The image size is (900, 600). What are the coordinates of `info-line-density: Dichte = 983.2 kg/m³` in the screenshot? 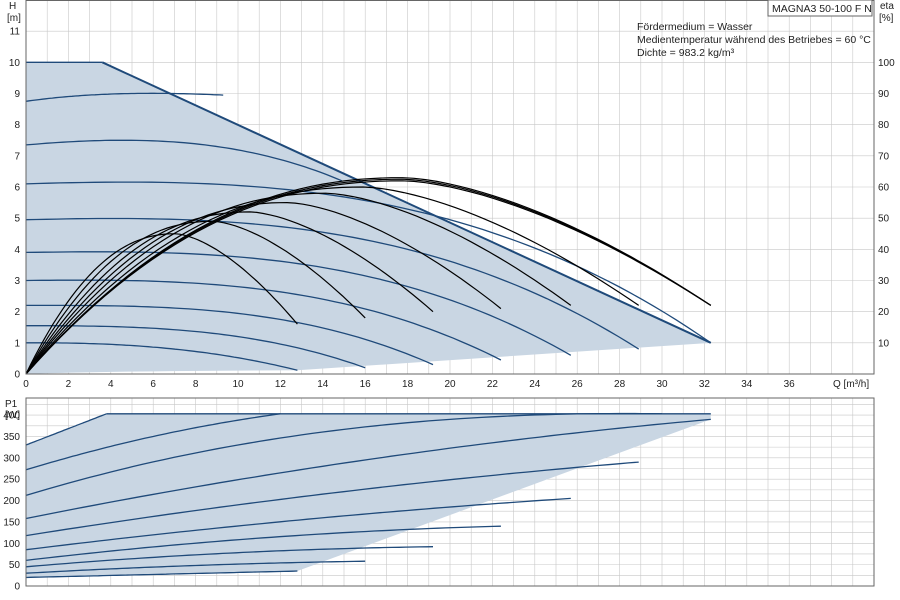 It's located at (686, 53).